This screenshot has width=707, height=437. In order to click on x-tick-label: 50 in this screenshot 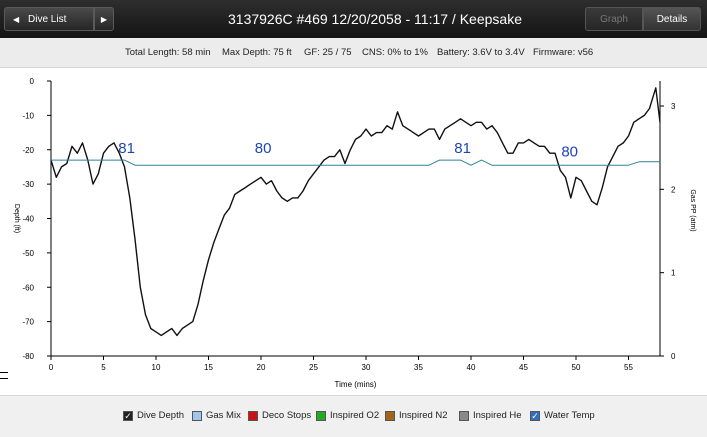, I will do `click(576, 367)`.